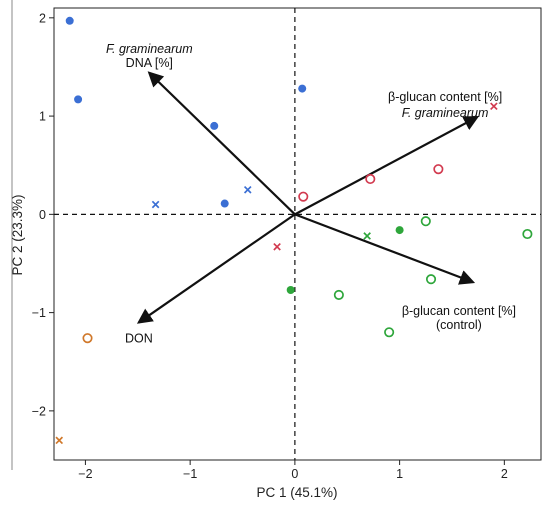  What do you see at coordinates (42, 117) in the screenshot?
I see `y-tick-label: 1` at bounding box center [42, 117].